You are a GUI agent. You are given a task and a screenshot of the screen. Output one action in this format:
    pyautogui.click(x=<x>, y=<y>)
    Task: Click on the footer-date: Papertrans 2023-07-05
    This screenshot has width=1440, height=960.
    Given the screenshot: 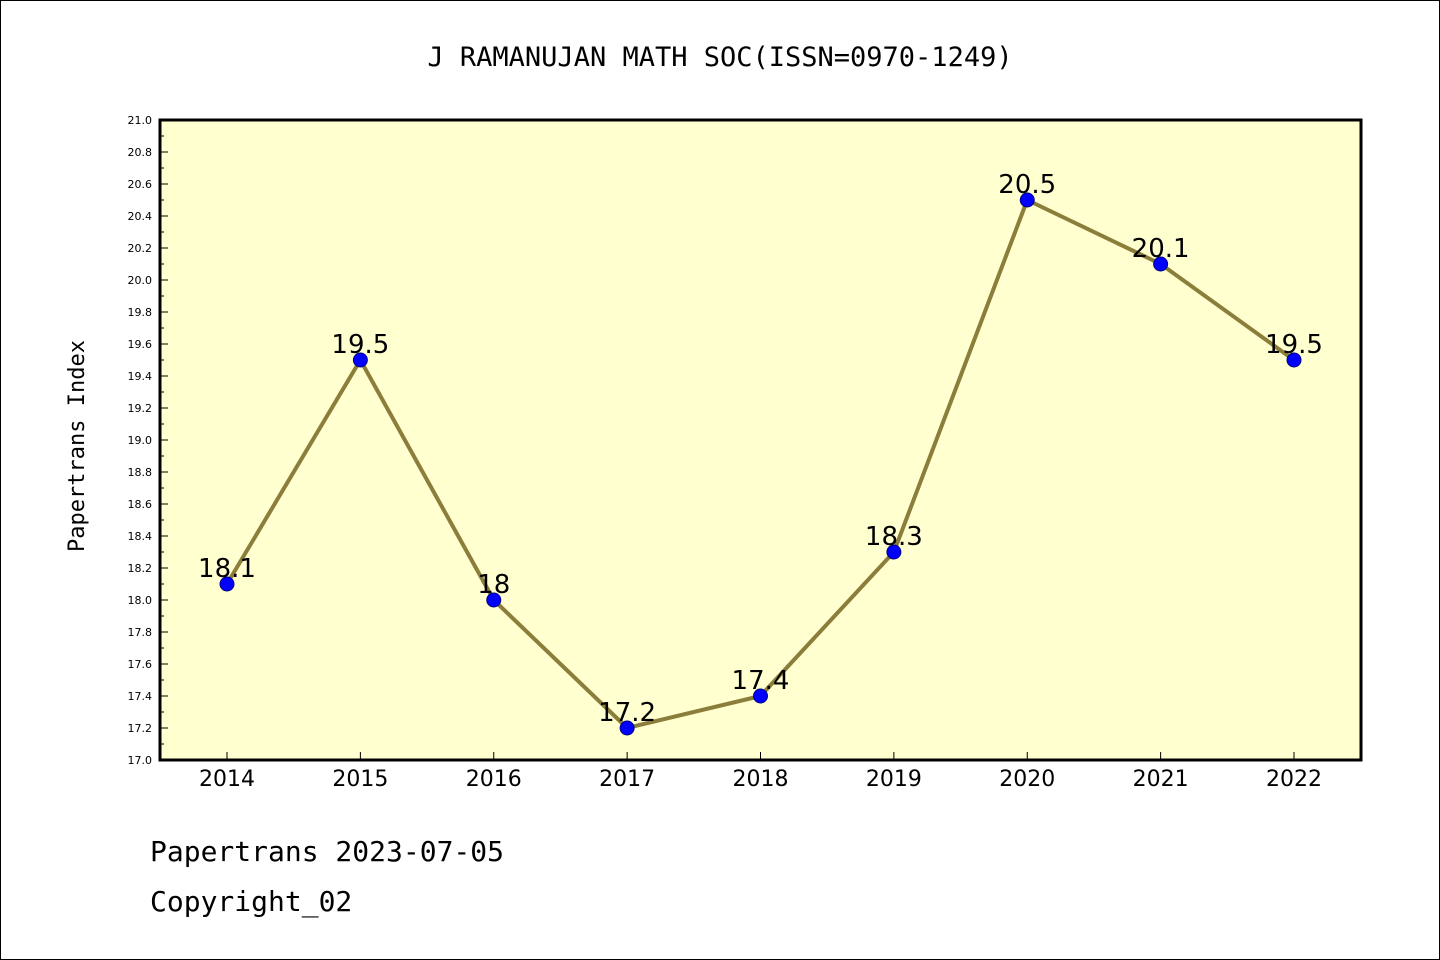 What is the action you would take?
    pyautogui.click(x=327, y=851)
    